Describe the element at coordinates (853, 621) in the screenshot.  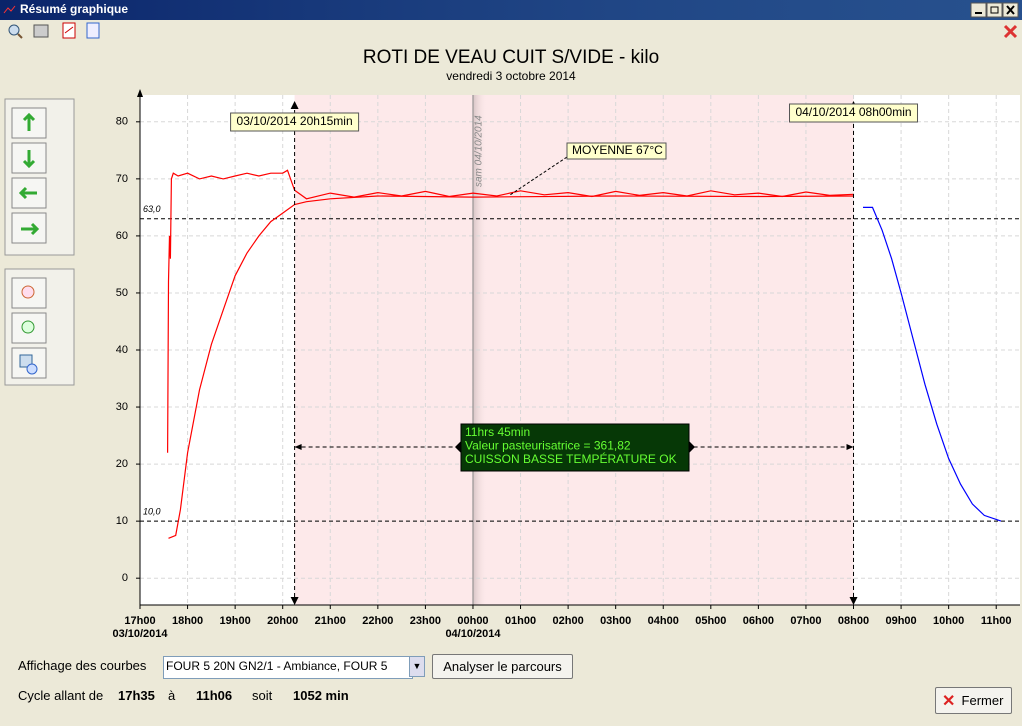
I see `x-tick-label: 08h00` at that location.